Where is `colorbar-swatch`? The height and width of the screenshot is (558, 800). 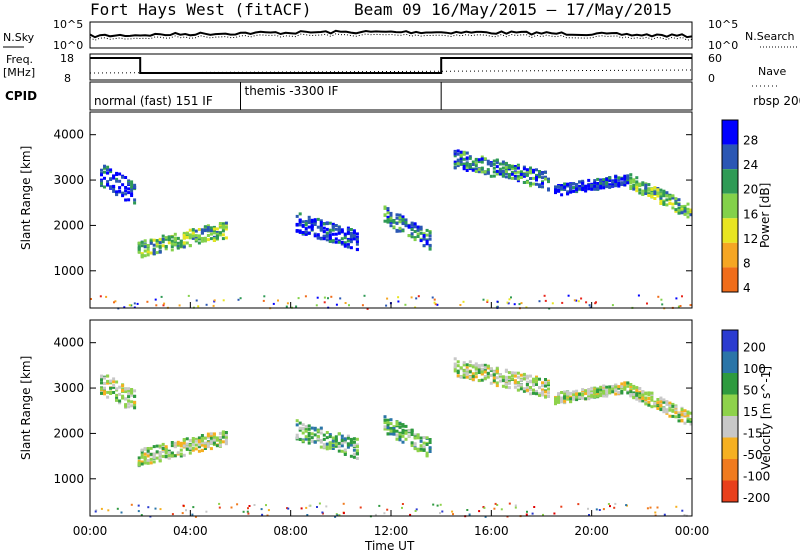 colorbar-swatch is located at coordinates (730, 448).